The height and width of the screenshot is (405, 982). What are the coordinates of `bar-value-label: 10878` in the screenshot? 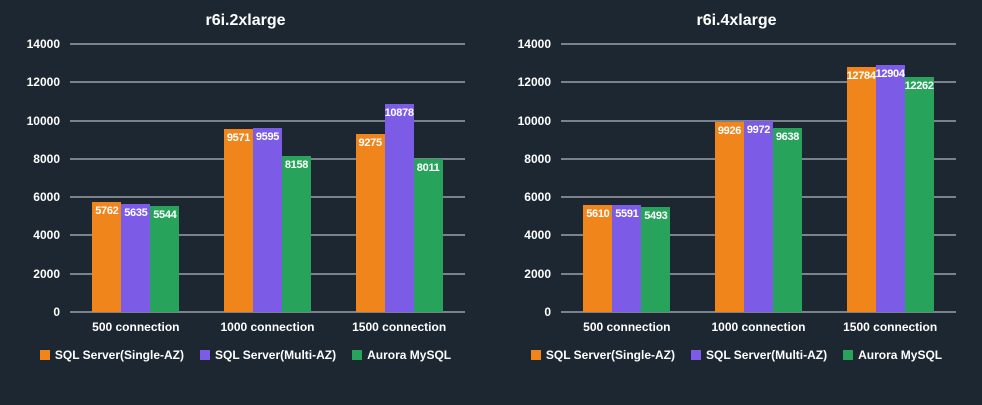 It's located at (399, 112).